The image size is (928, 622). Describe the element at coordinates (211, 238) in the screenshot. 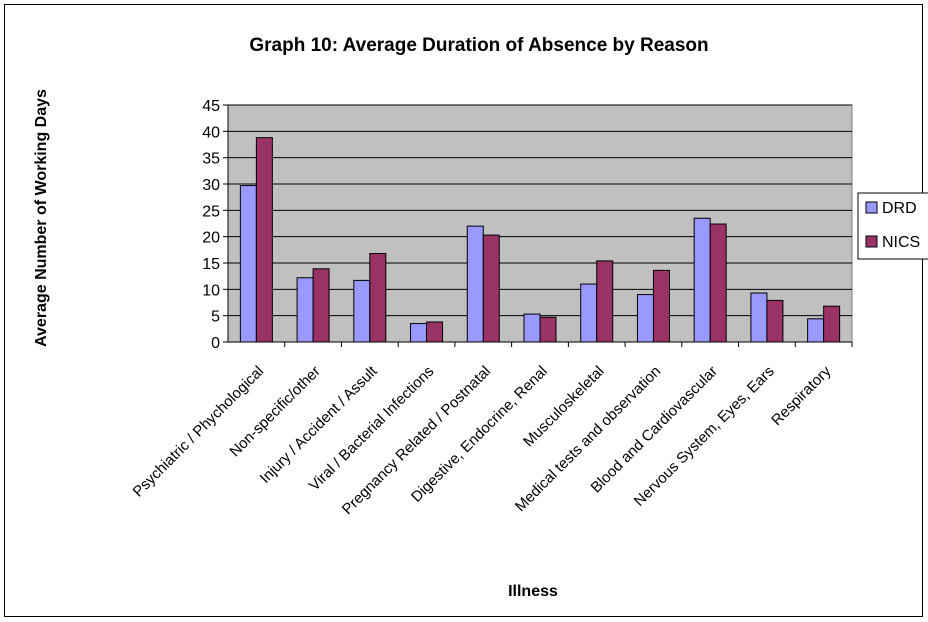

I see `y-tick-label: 20` at that location.